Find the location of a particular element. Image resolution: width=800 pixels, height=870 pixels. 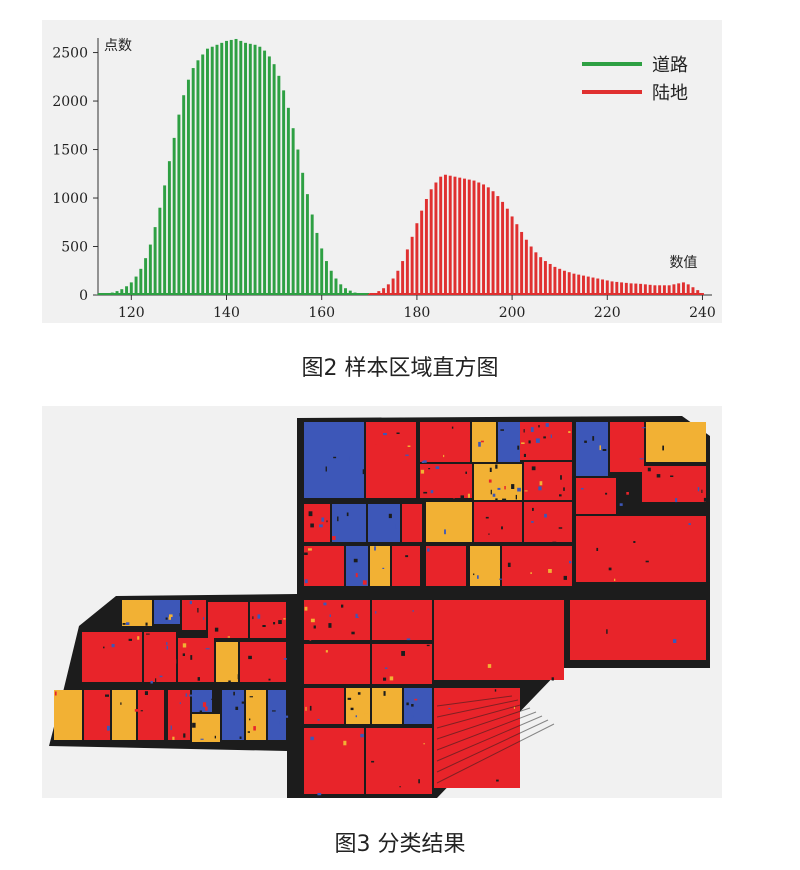

y-tick-label: 2500 is located at coordinates (70, 54).